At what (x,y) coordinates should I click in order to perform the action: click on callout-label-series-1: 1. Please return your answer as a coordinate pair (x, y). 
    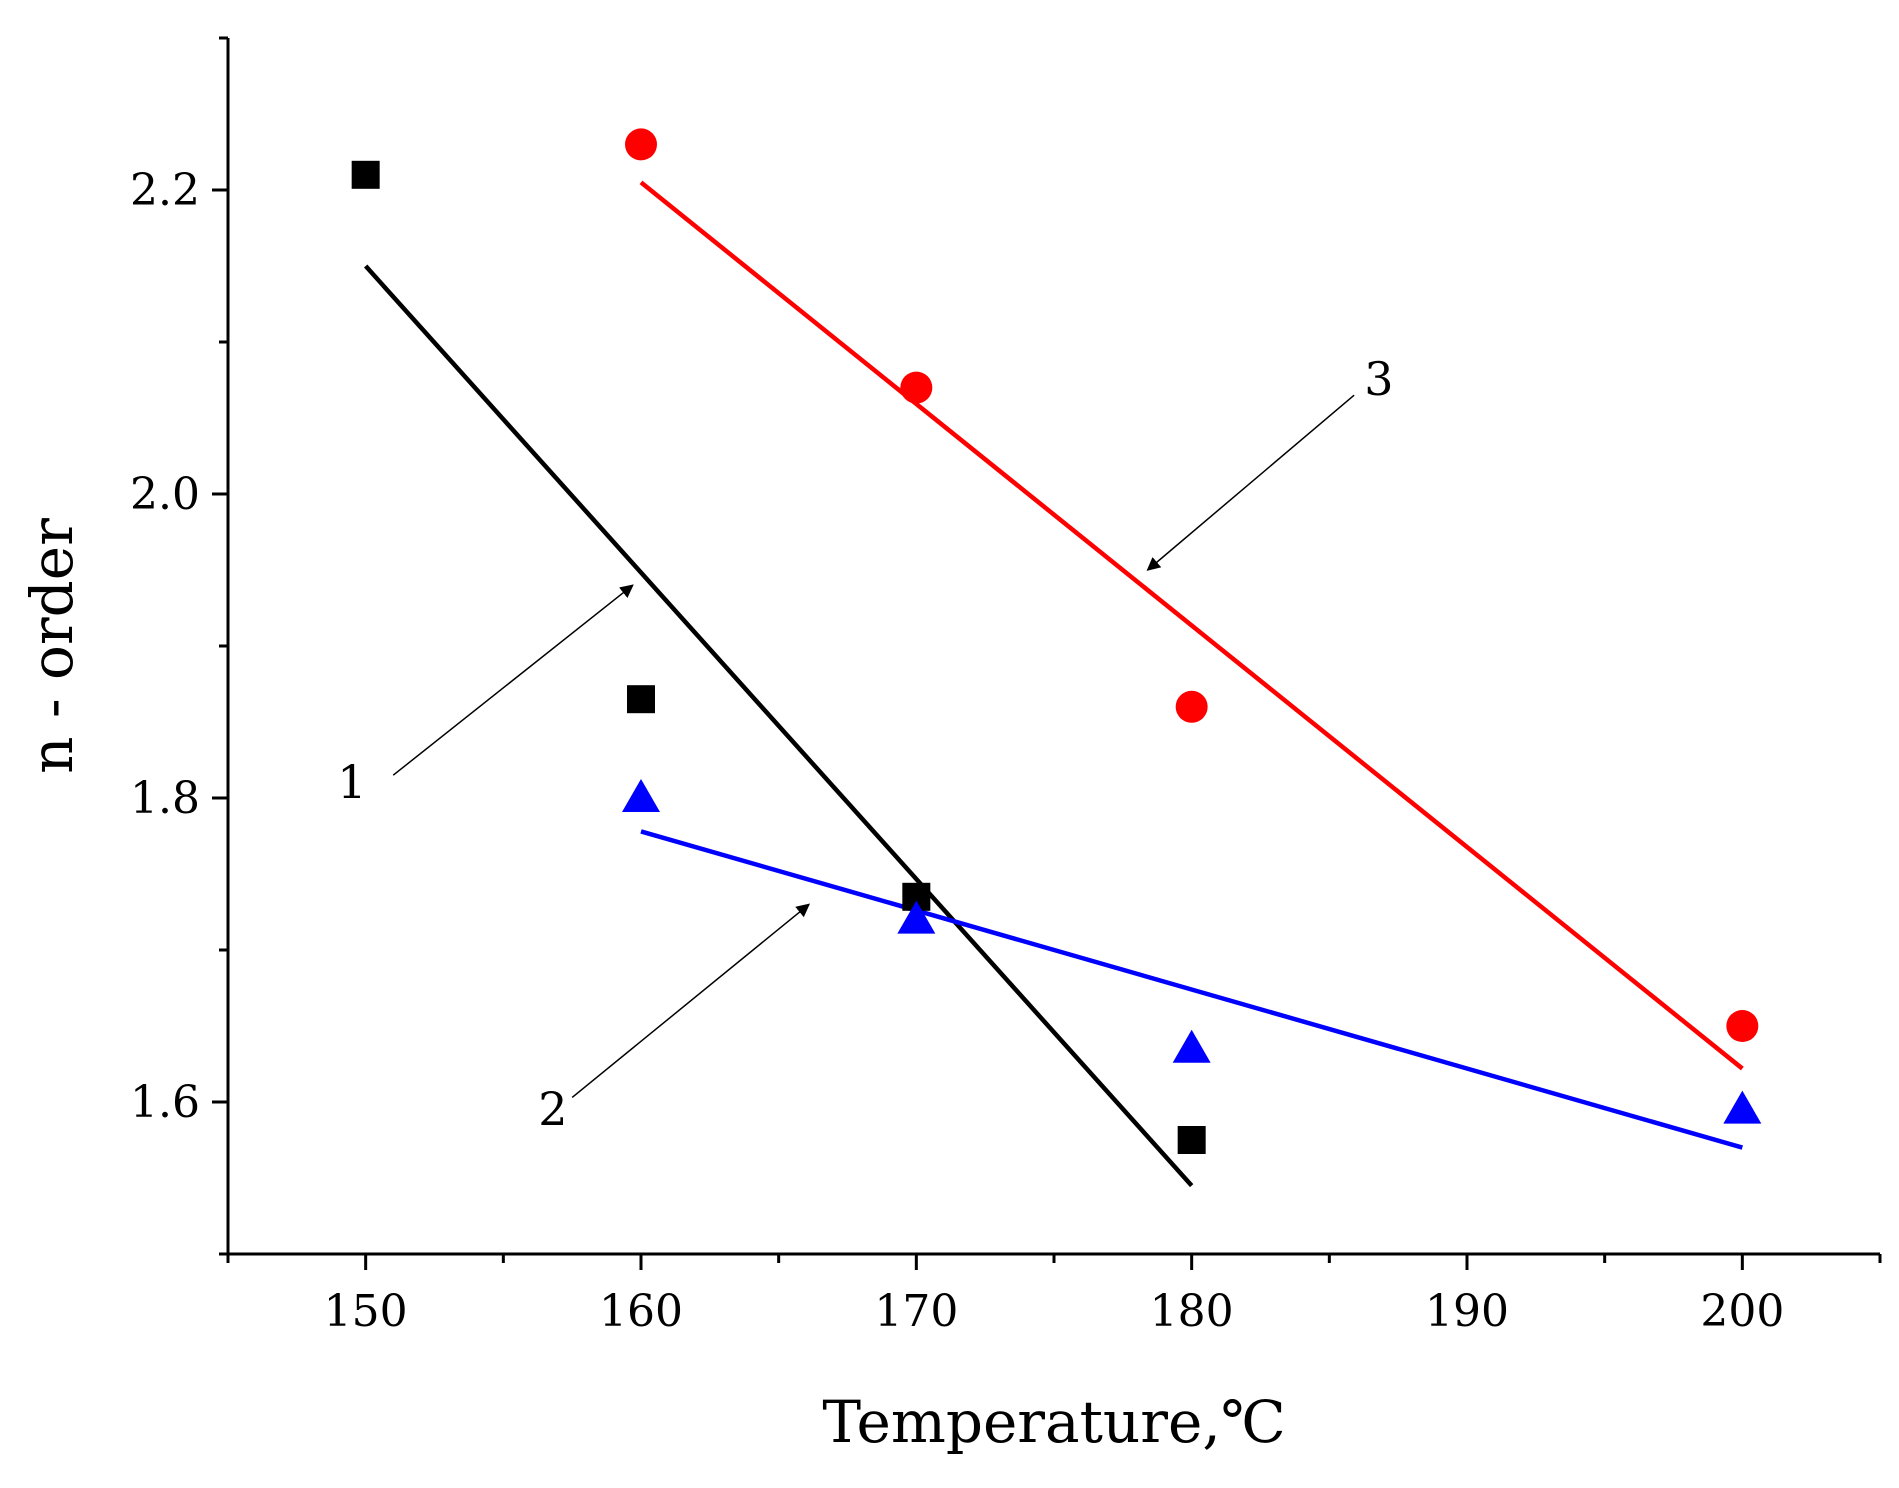
    Looking at the image, I should click on (351, 782).